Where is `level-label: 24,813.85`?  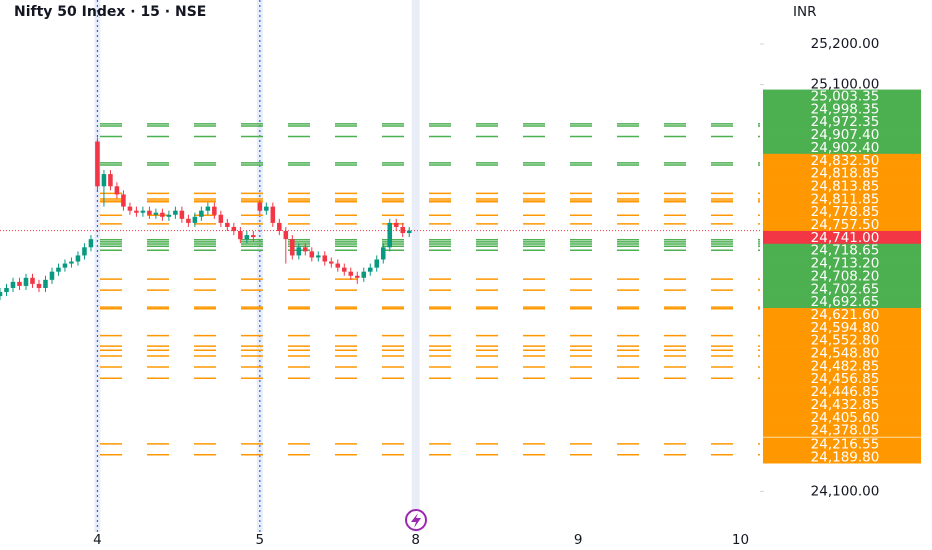
level-label: 24,813.85 is located at coordinates (845, 186).